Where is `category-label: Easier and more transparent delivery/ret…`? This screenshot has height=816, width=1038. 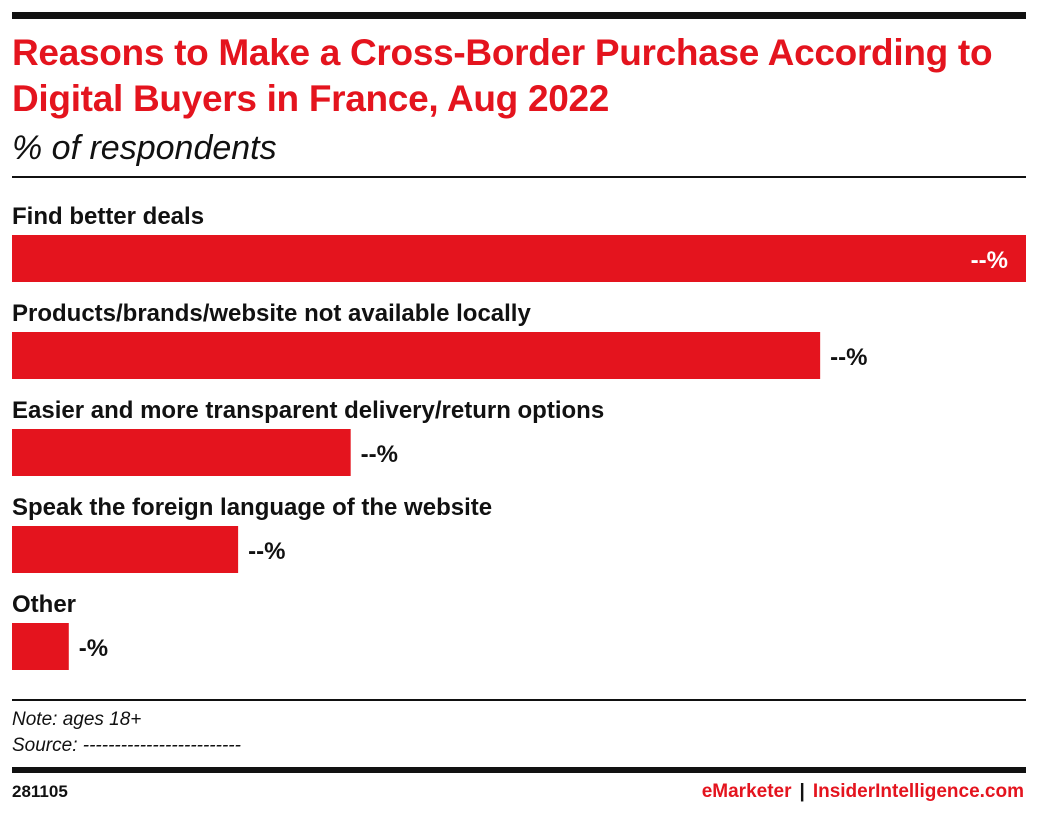 category-label: Easier and more transparent delivery/ret… is located at coordinates (308, 410).